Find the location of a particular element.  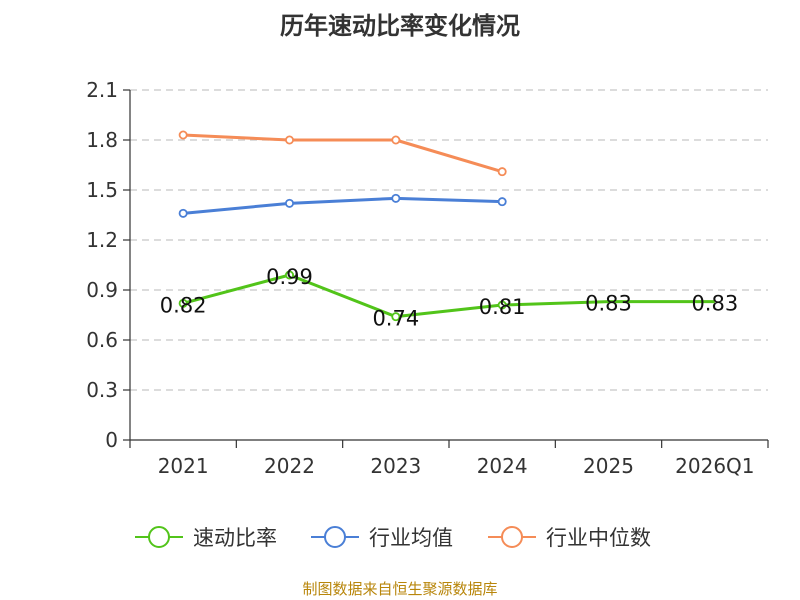

data-labels: 0.82 0.99 0.74 0.81 0.83 0.83 is located at coordinates (449, 298).